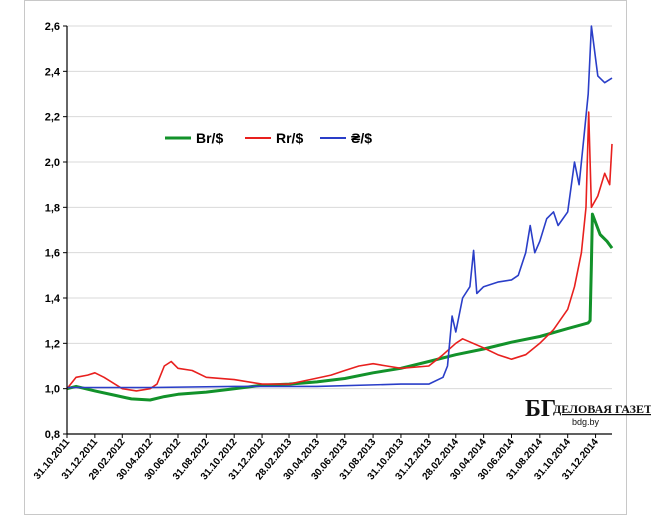  What do you see at coordinates (361, 138) in the screenshot?
I see `legend-label: ₴/$` at bounding box center [361, 138].